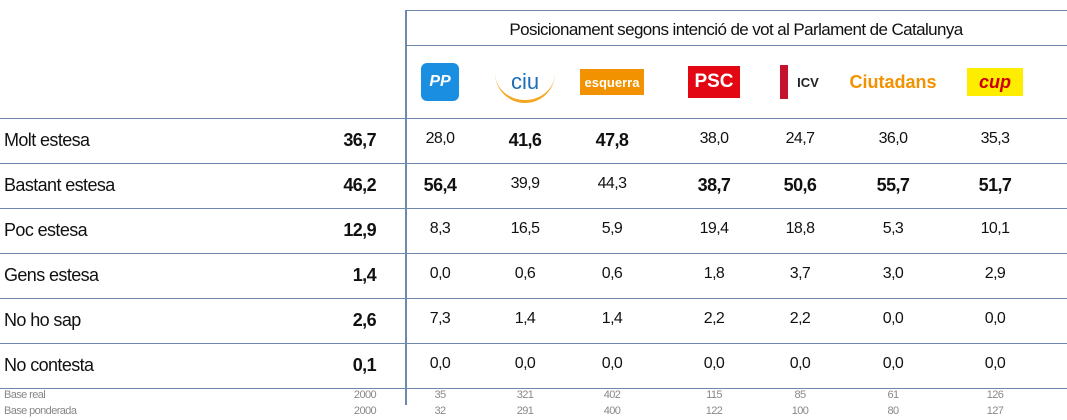 The height and width of the screenshot is (420, 1067). Describe the element at coordinates (359, 185) in the screenshot. I see `total-value: 46,2` at that location.